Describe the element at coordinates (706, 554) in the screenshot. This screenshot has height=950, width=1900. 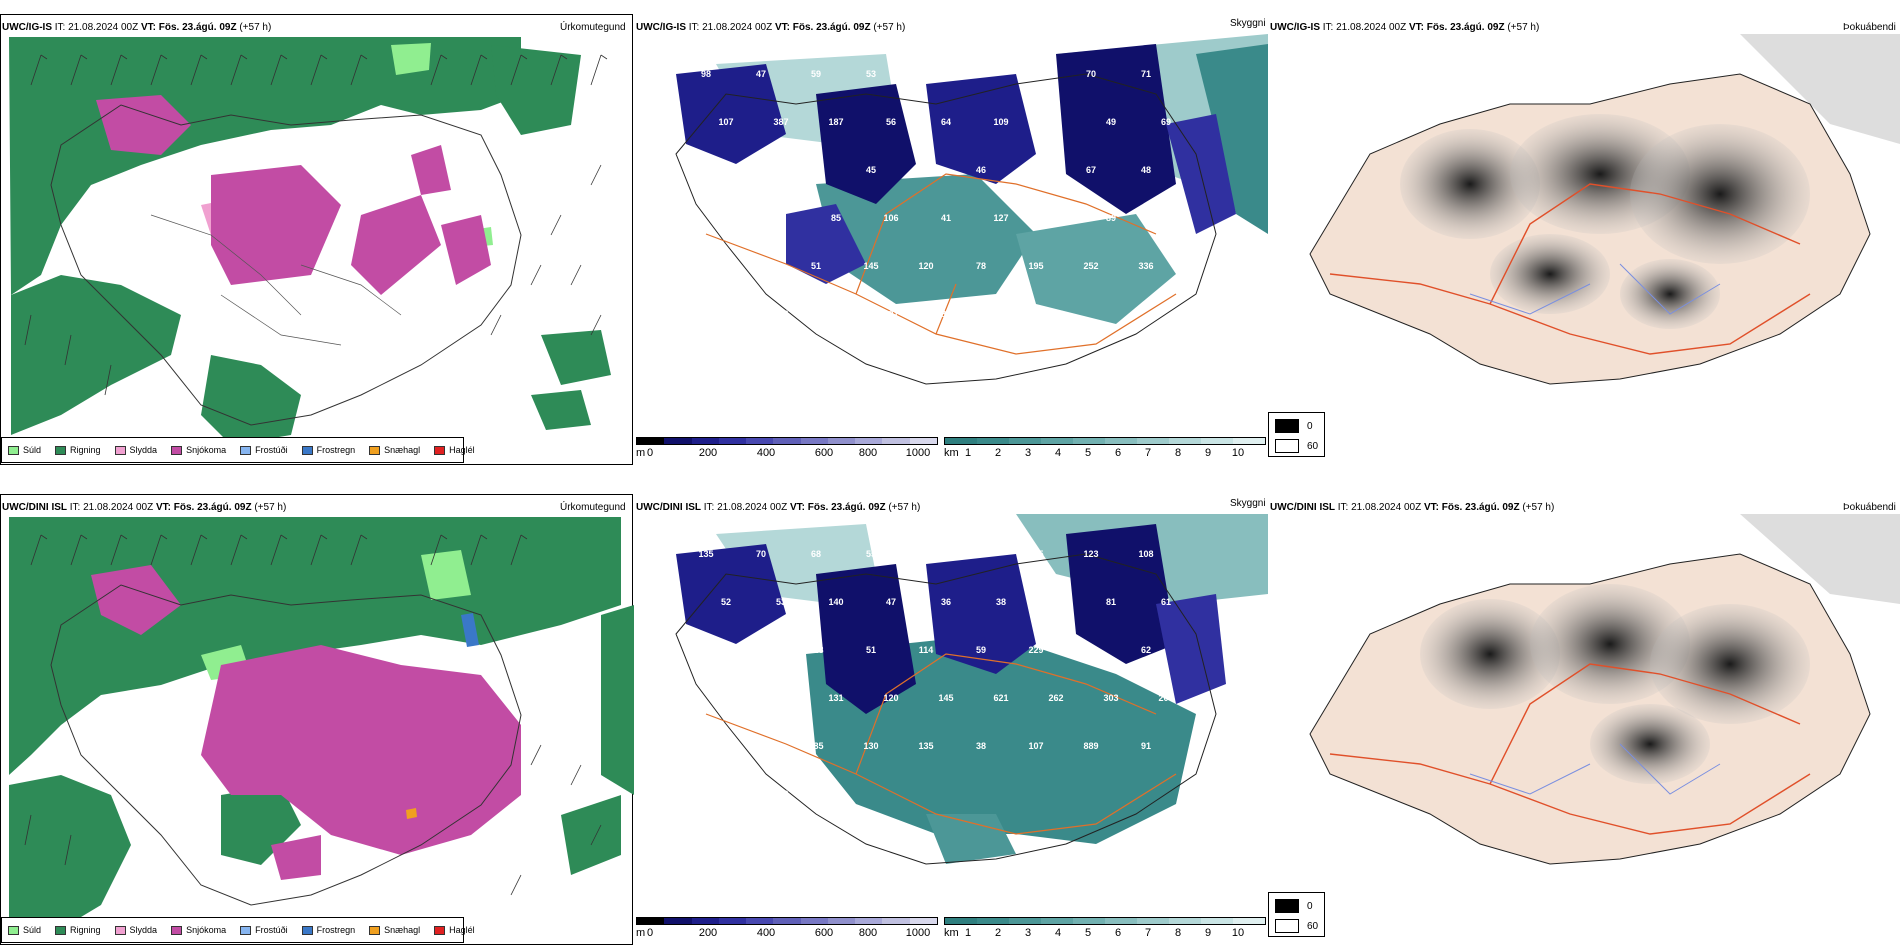
I see `cloudbase-value-label: 135` at that location.